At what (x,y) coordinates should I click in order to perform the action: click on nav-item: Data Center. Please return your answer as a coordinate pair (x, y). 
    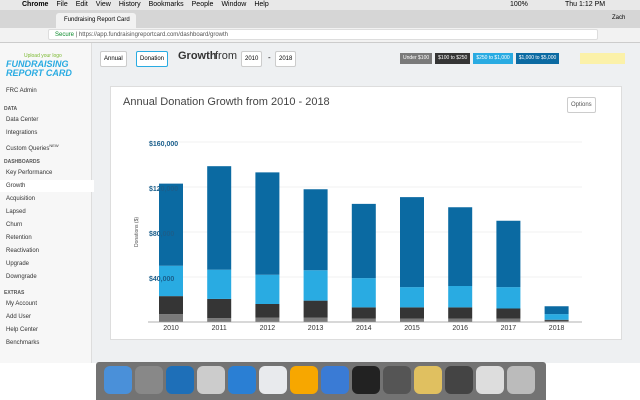
    Looking at the image, I should click on (22, 120).